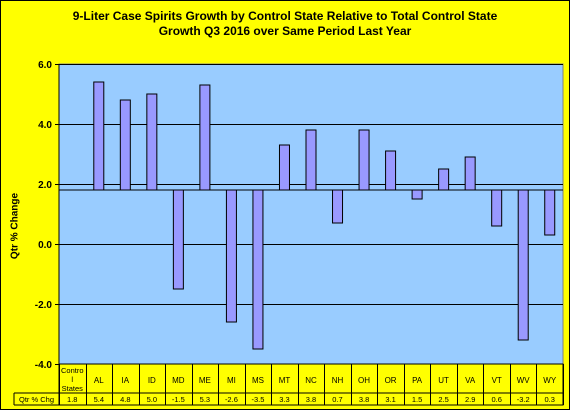 The height and width of the screenshot is (410, 570). What do you see at coordinates (45, 185) in the screenshot?
I see `y-tick-label: 2.0` at bounding box center [45, 185].